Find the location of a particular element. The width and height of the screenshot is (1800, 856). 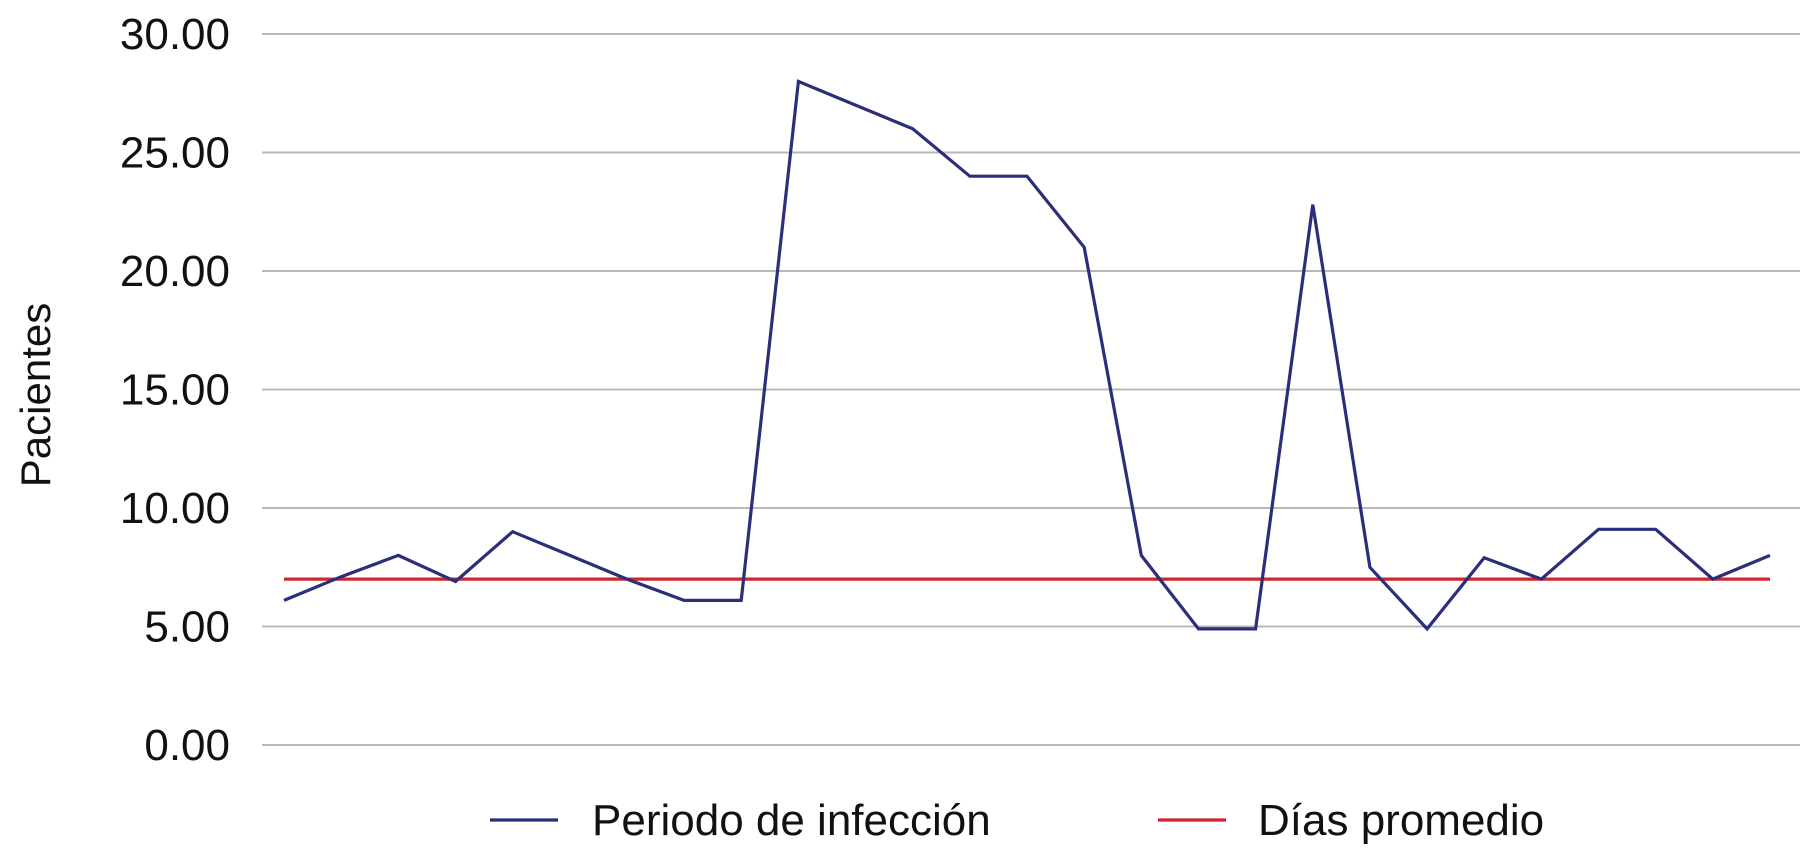

y-tick-label: 5.00 is located at coordinates (187, 627).